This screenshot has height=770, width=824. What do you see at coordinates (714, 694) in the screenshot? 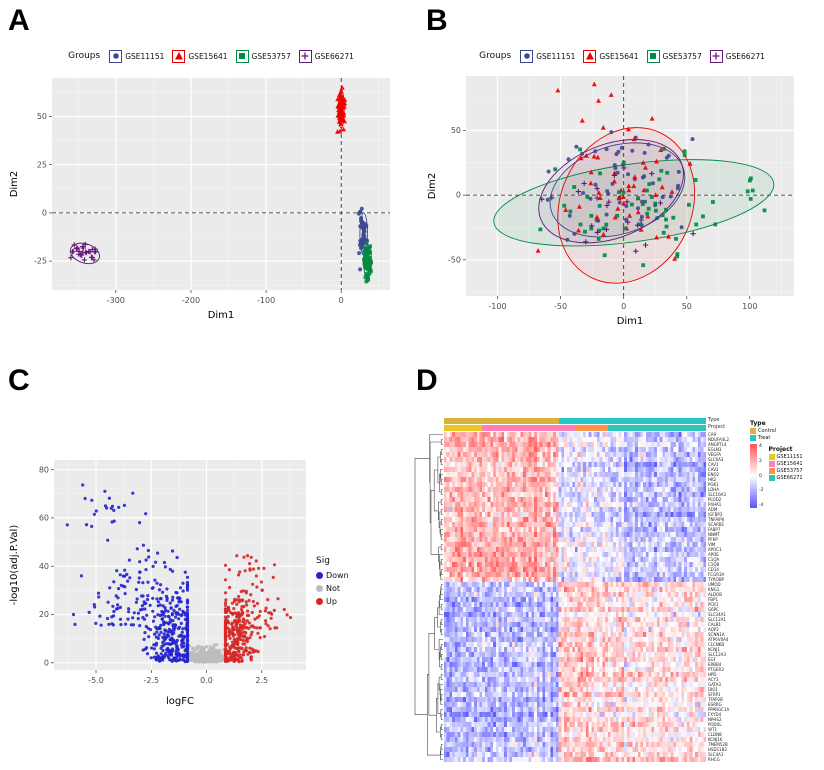
I see `row-label: SFRP1` at bounding box center [714, 694].